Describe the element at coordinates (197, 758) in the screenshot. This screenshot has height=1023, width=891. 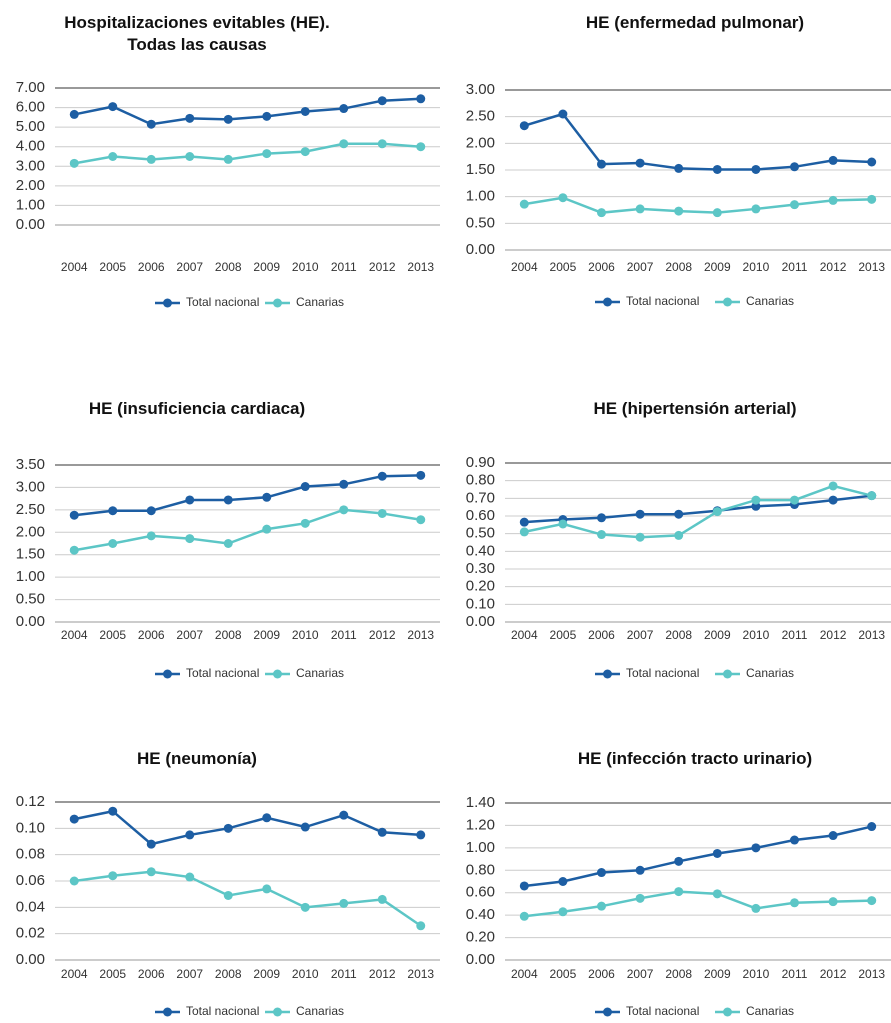
I see `chart-title: HE (neumonía)` at that location.